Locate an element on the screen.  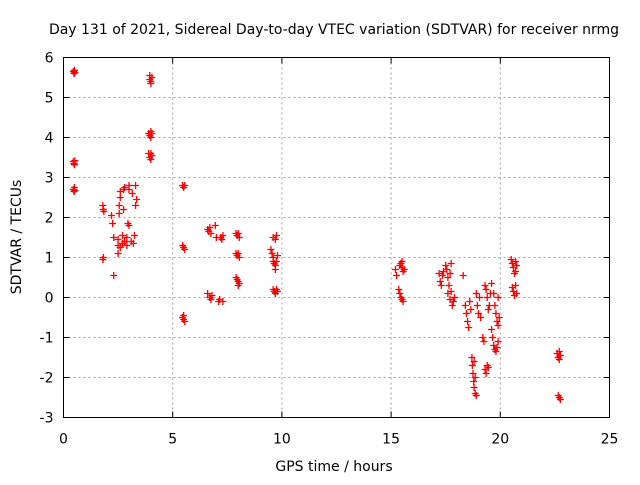
x-tick-label: 20 is located at coordinates (500, 440).